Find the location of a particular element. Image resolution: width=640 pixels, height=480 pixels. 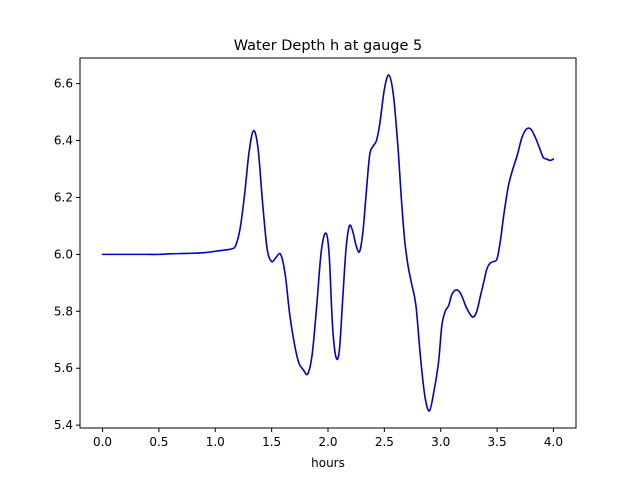

x-tick-label: 1.0 is located at coordinates (215, 442).